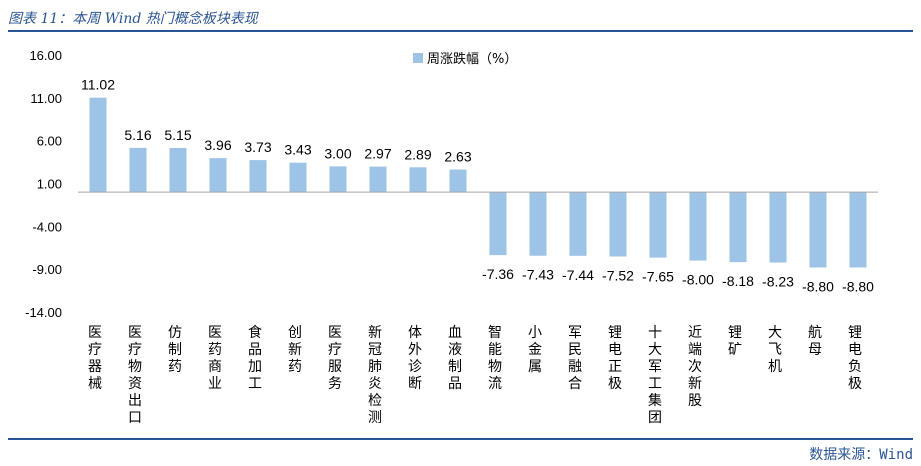 This screenshot has height=466, width=921. I want to click on y-tick-label: 11.00, so click(46, 98).